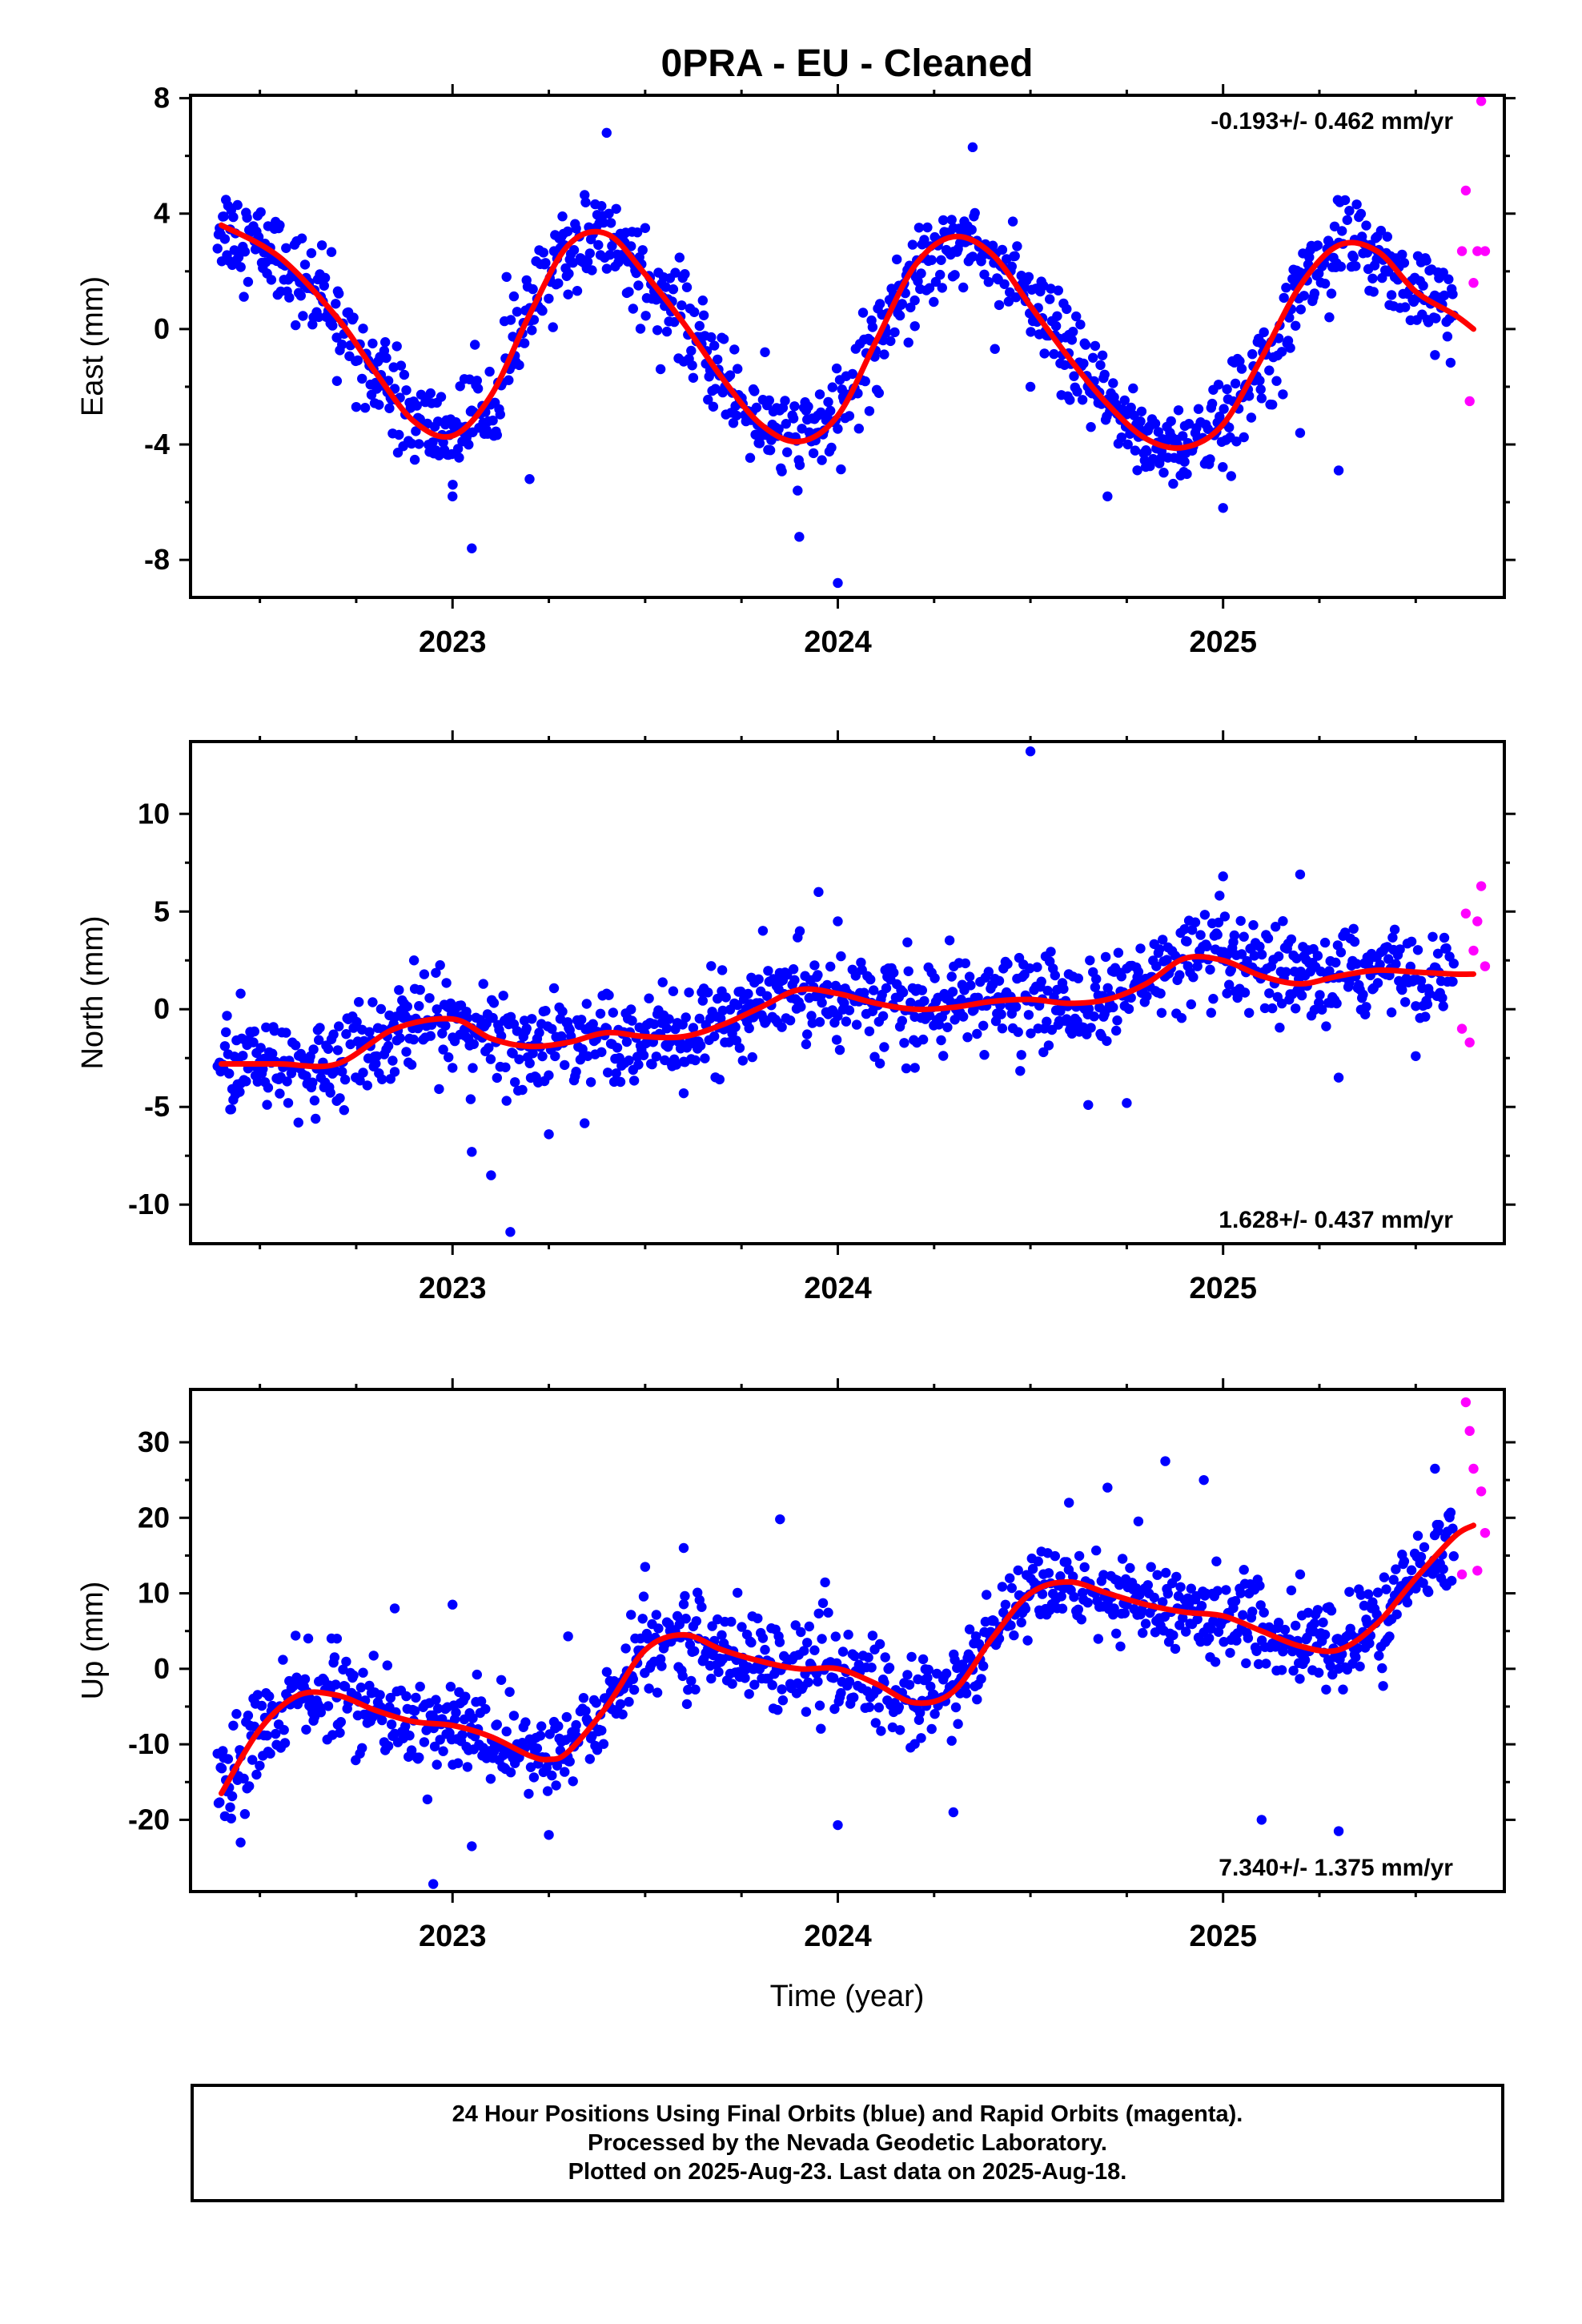 The image size is (1582, 2324). I want to click on y-tick-label: 30, so click(154, 1441).